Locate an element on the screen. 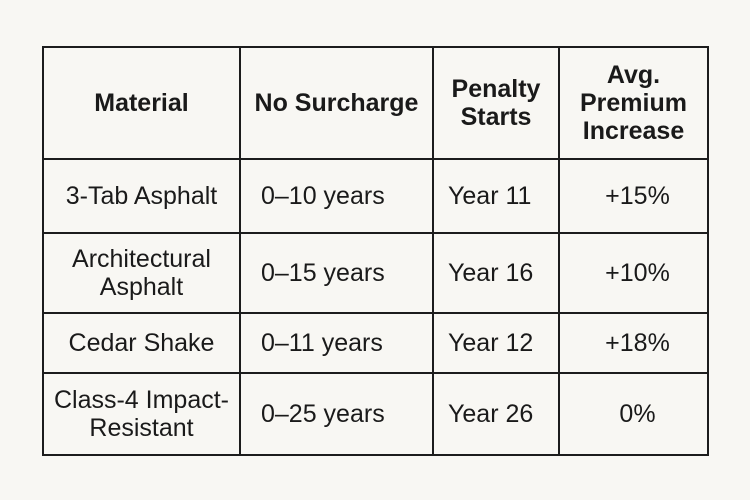 This screenshot has width=750, height=500. cell-premium-increase: +15% is located at coordinates (633, 196).